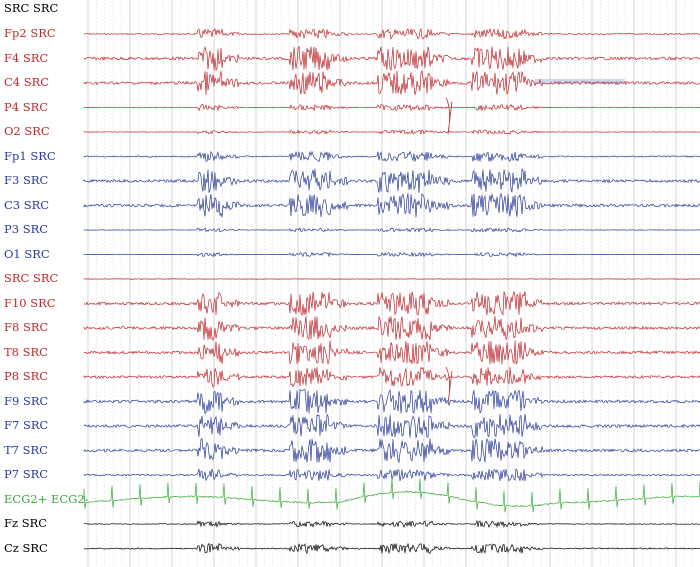 The image size is (700, 567). What do you see at coordinates (26, 523) in the screenshot?
I see `channel-label: Fz SRC` at bounding box center [26, 523].